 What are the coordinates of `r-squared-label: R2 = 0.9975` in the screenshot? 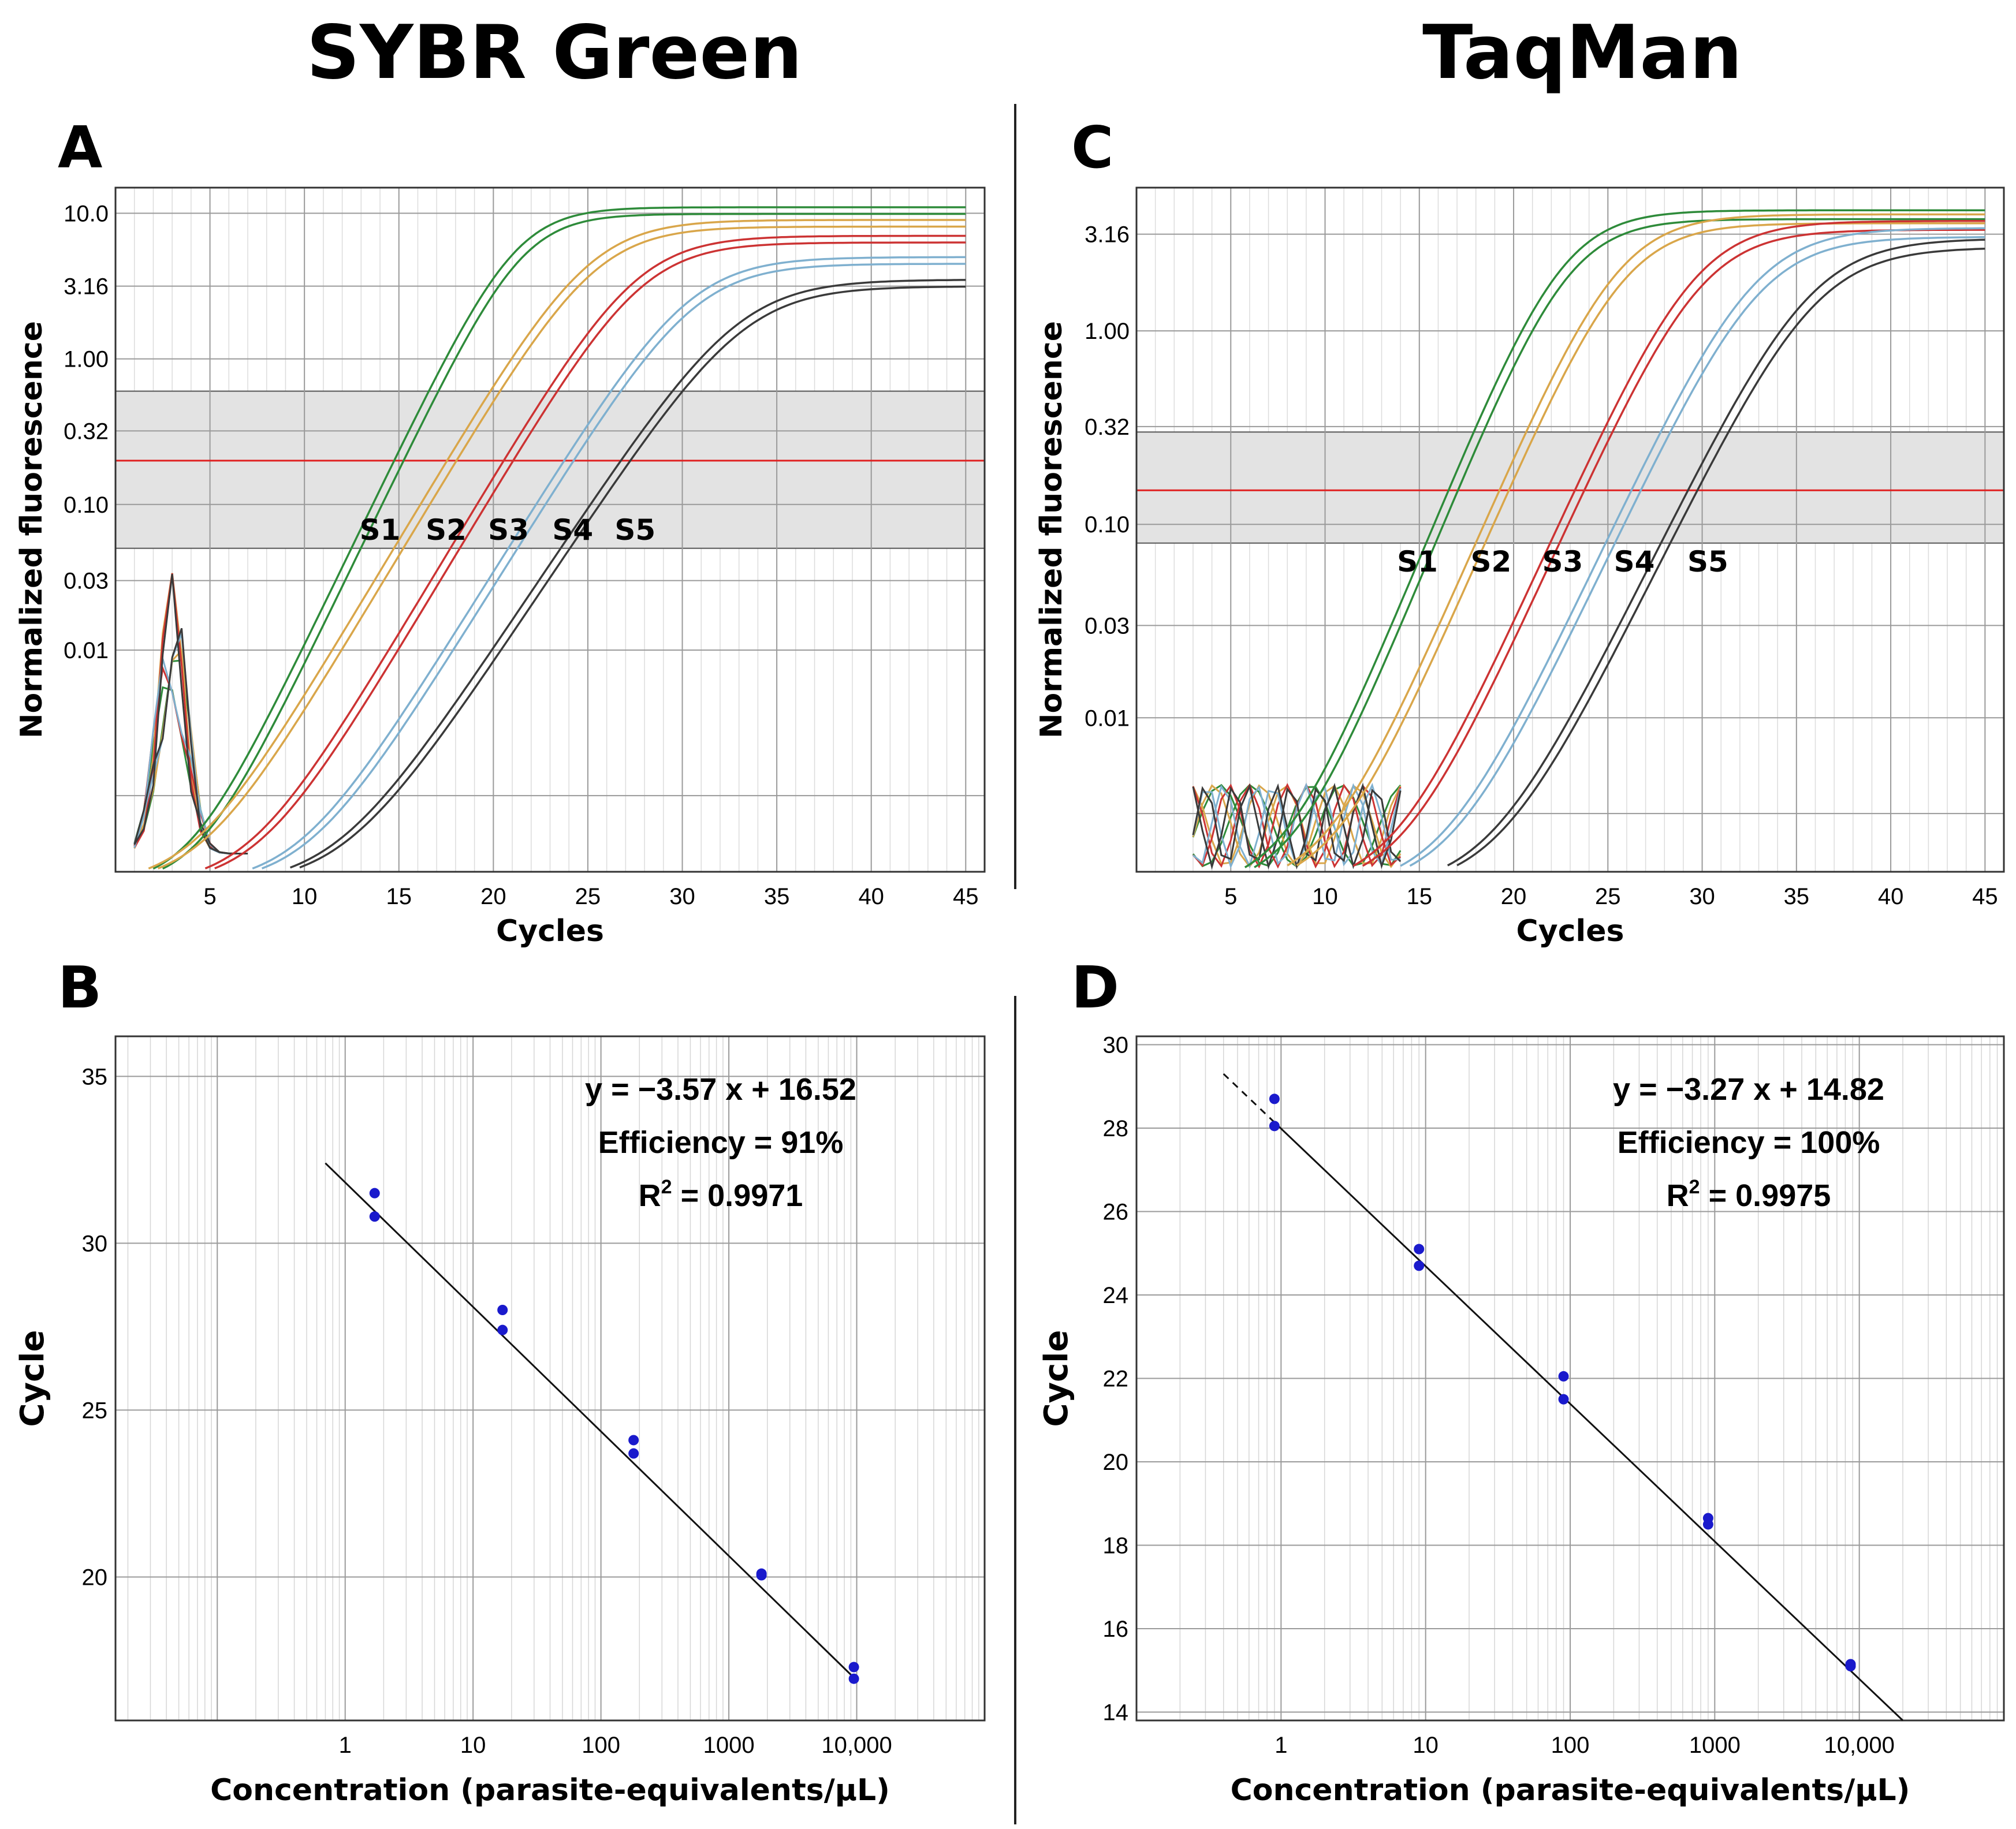 It's located at (1749, 1194).